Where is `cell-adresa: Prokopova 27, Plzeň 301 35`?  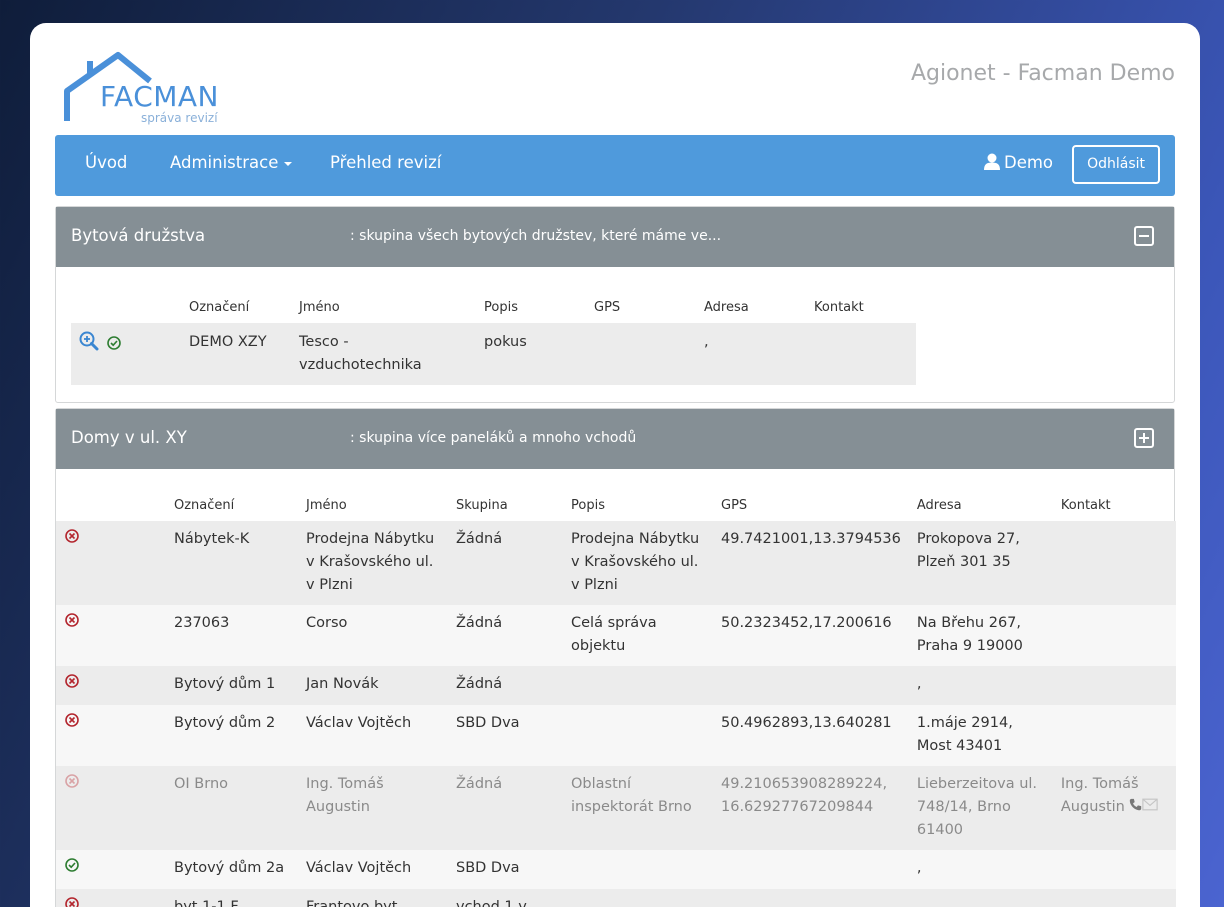 cell-adresa: Prokopova 27, Plzeň 301 35 is located at coordinates (968, 550).